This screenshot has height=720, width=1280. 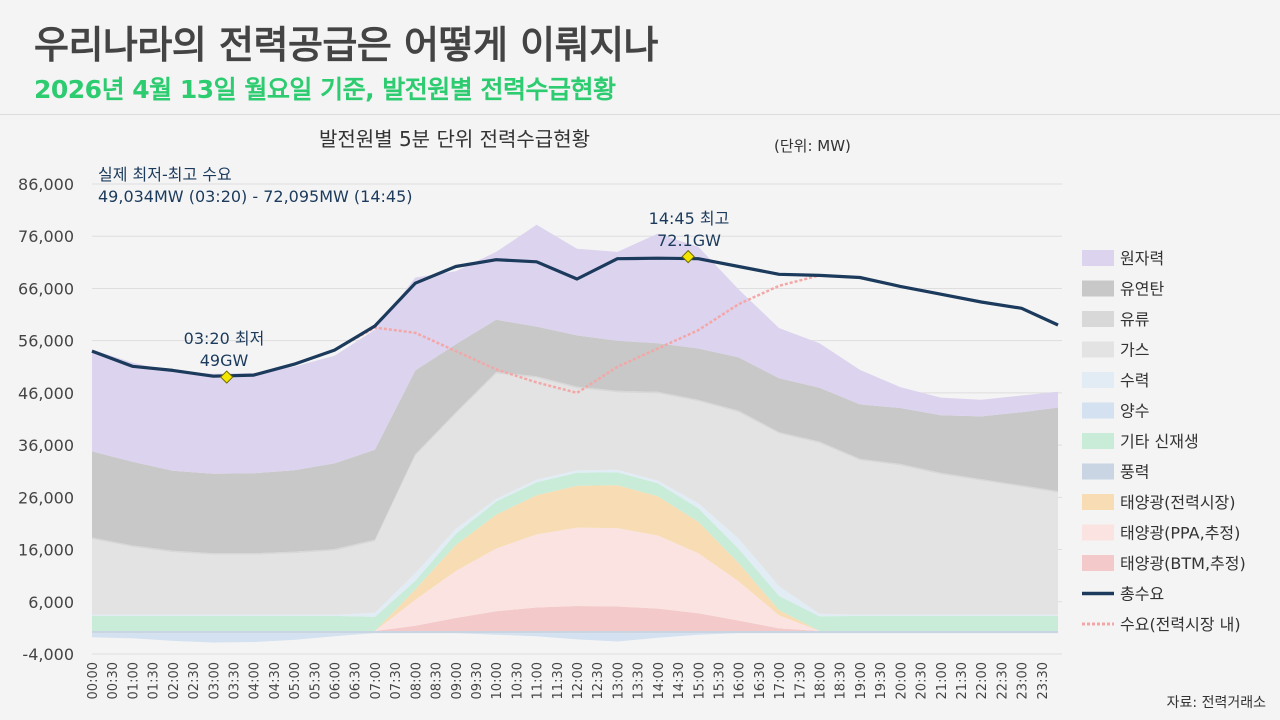 What do you see at coordinates (46, 184) in the screenshot?
I see `y-tick-label: 86,000` at bounding box center [46, 184].